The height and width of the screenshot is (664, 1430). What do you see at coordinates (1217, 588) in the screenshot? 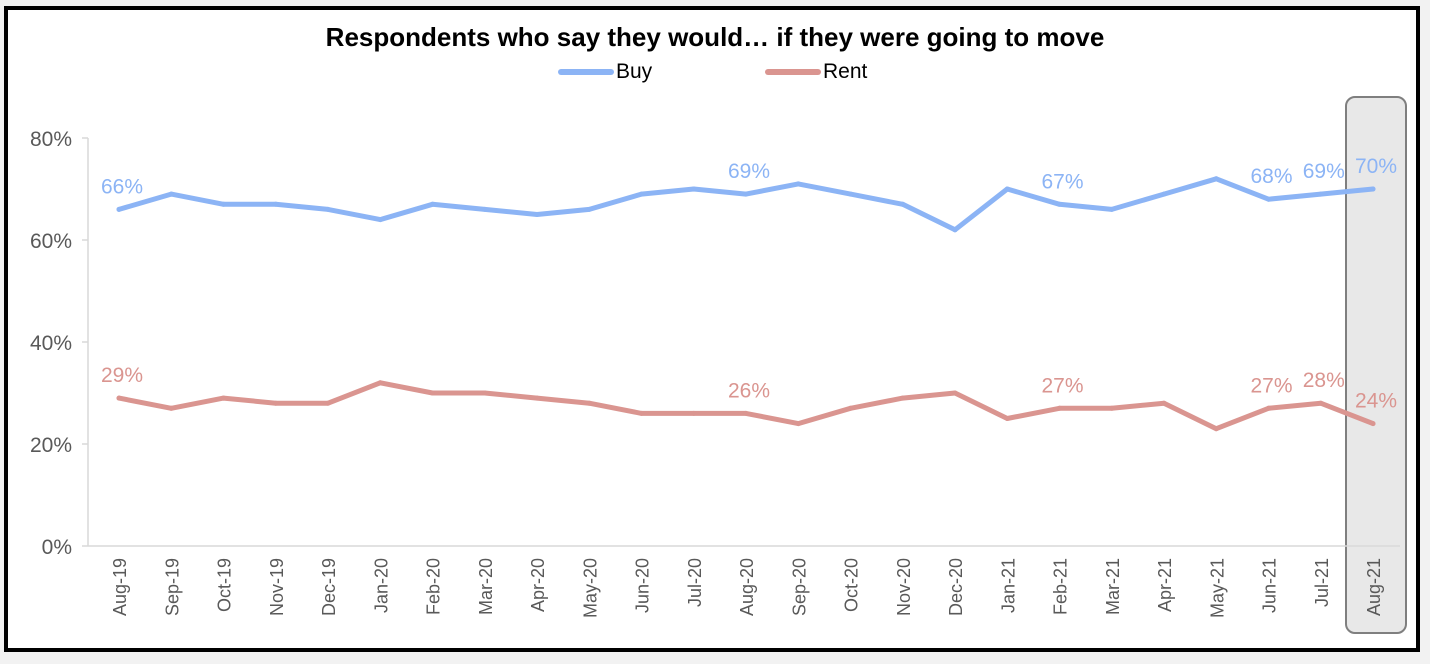
I see `x-tick-label: May-21` at bounding box center [1217, 588].